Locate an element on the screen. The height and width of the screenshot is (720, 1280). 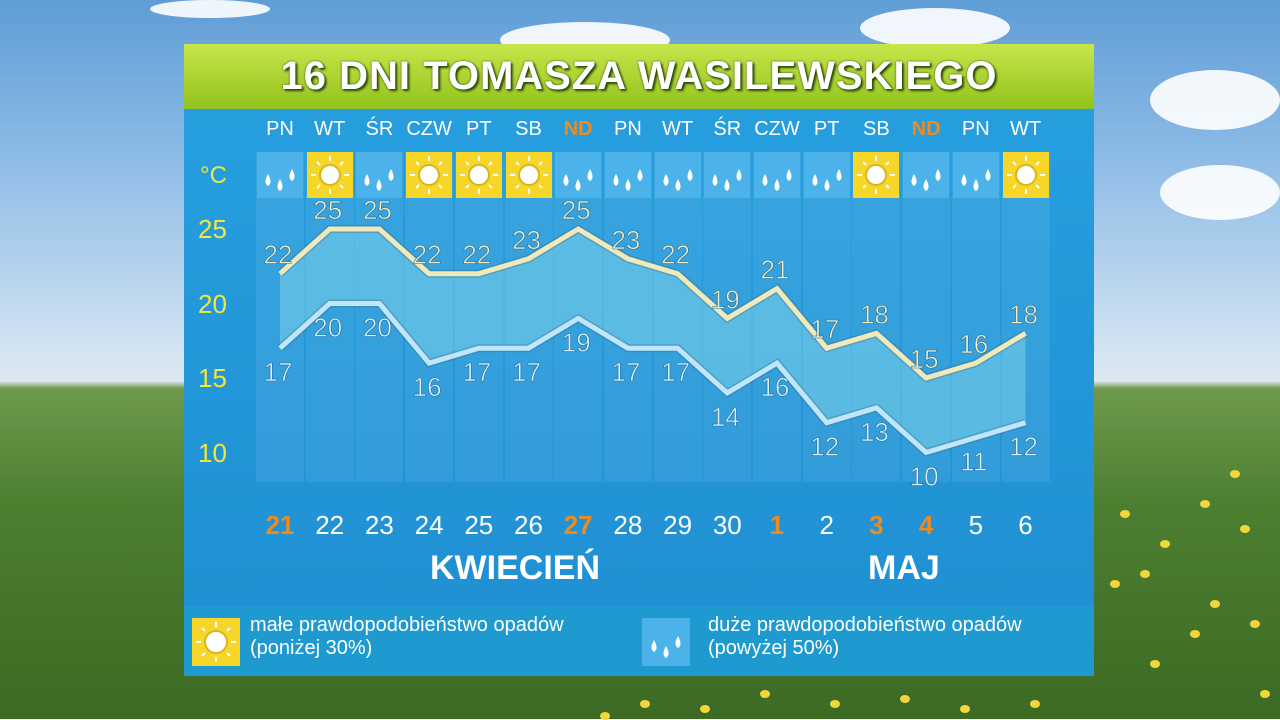
day-number-label: 29 is located at coordinates (678, 525).